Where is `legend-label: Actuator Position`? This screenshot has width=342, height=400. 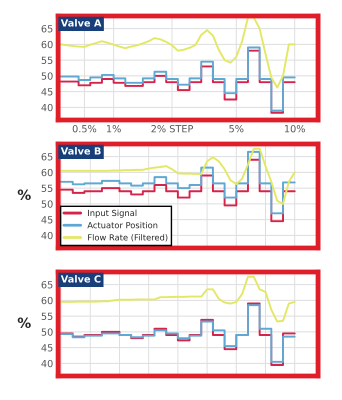
legend-label: Actuator Position is located at coordinates (122, 225).